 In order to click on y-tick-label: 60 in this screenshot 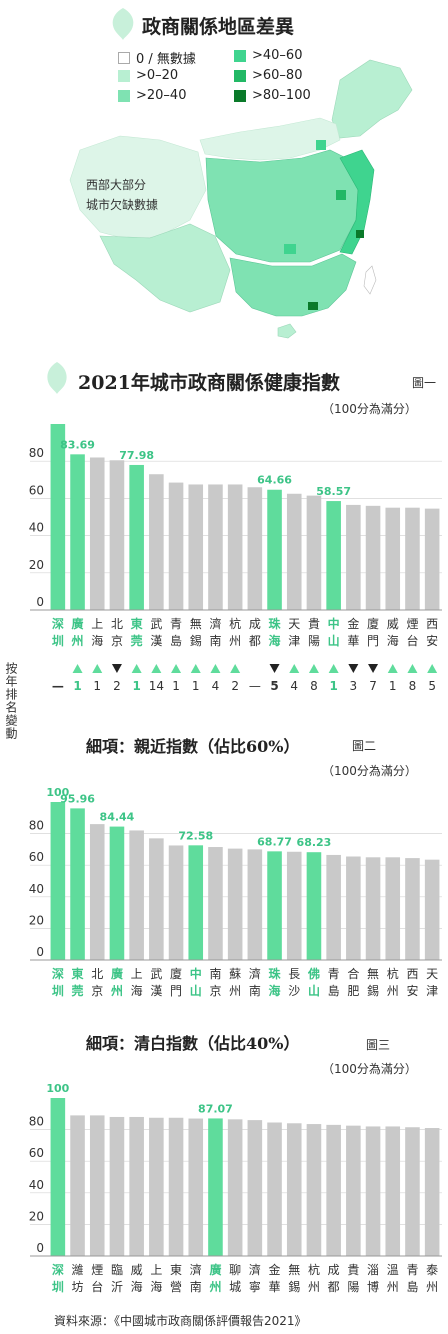, I will do `click(36, 857)`.